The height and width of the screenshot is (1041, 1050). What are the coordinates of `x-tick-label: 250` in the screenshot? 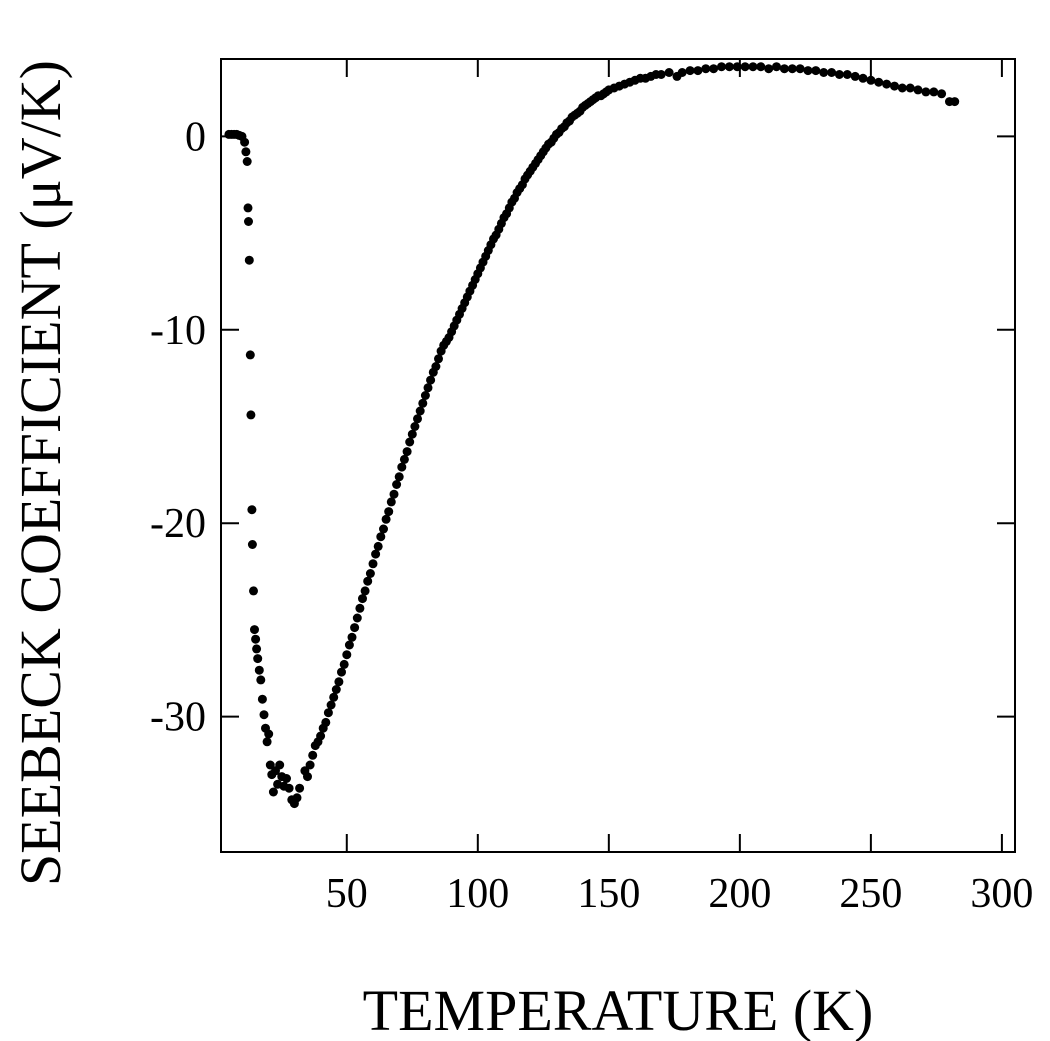 It's located at (870, 894).